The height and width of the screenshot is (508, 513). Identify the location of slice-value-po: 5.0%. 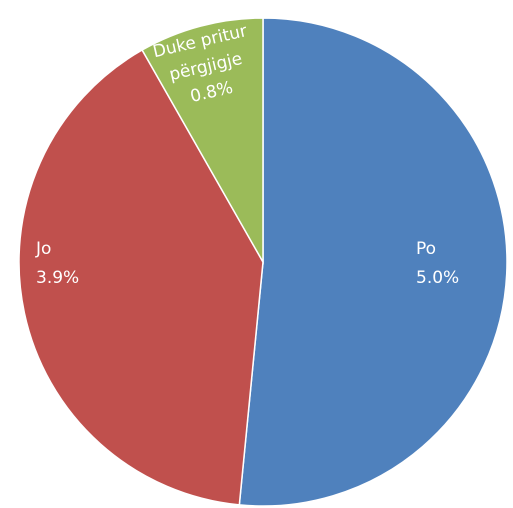
(437, 278).